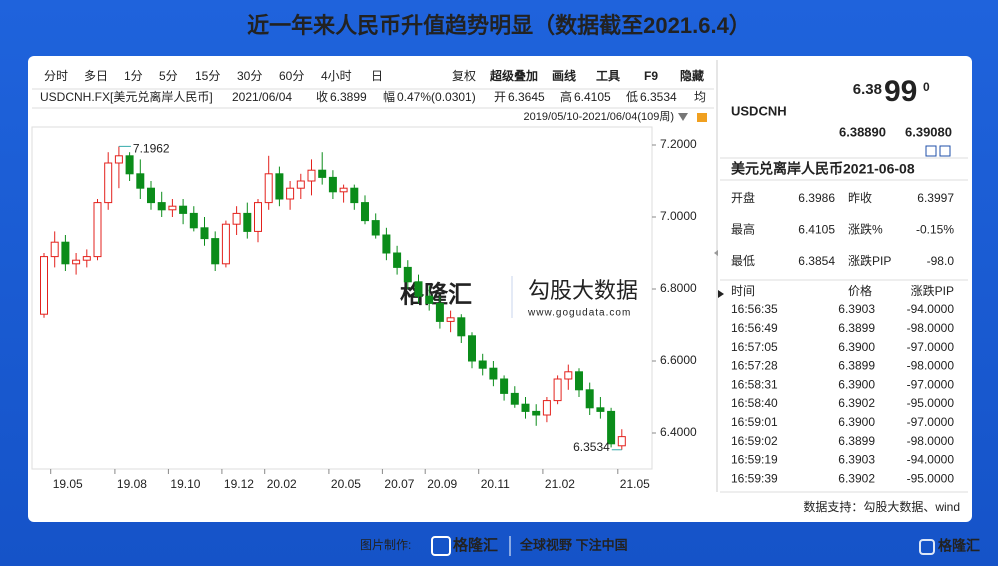  I want to click on toolbar-button: 5分, so click(168, 76).